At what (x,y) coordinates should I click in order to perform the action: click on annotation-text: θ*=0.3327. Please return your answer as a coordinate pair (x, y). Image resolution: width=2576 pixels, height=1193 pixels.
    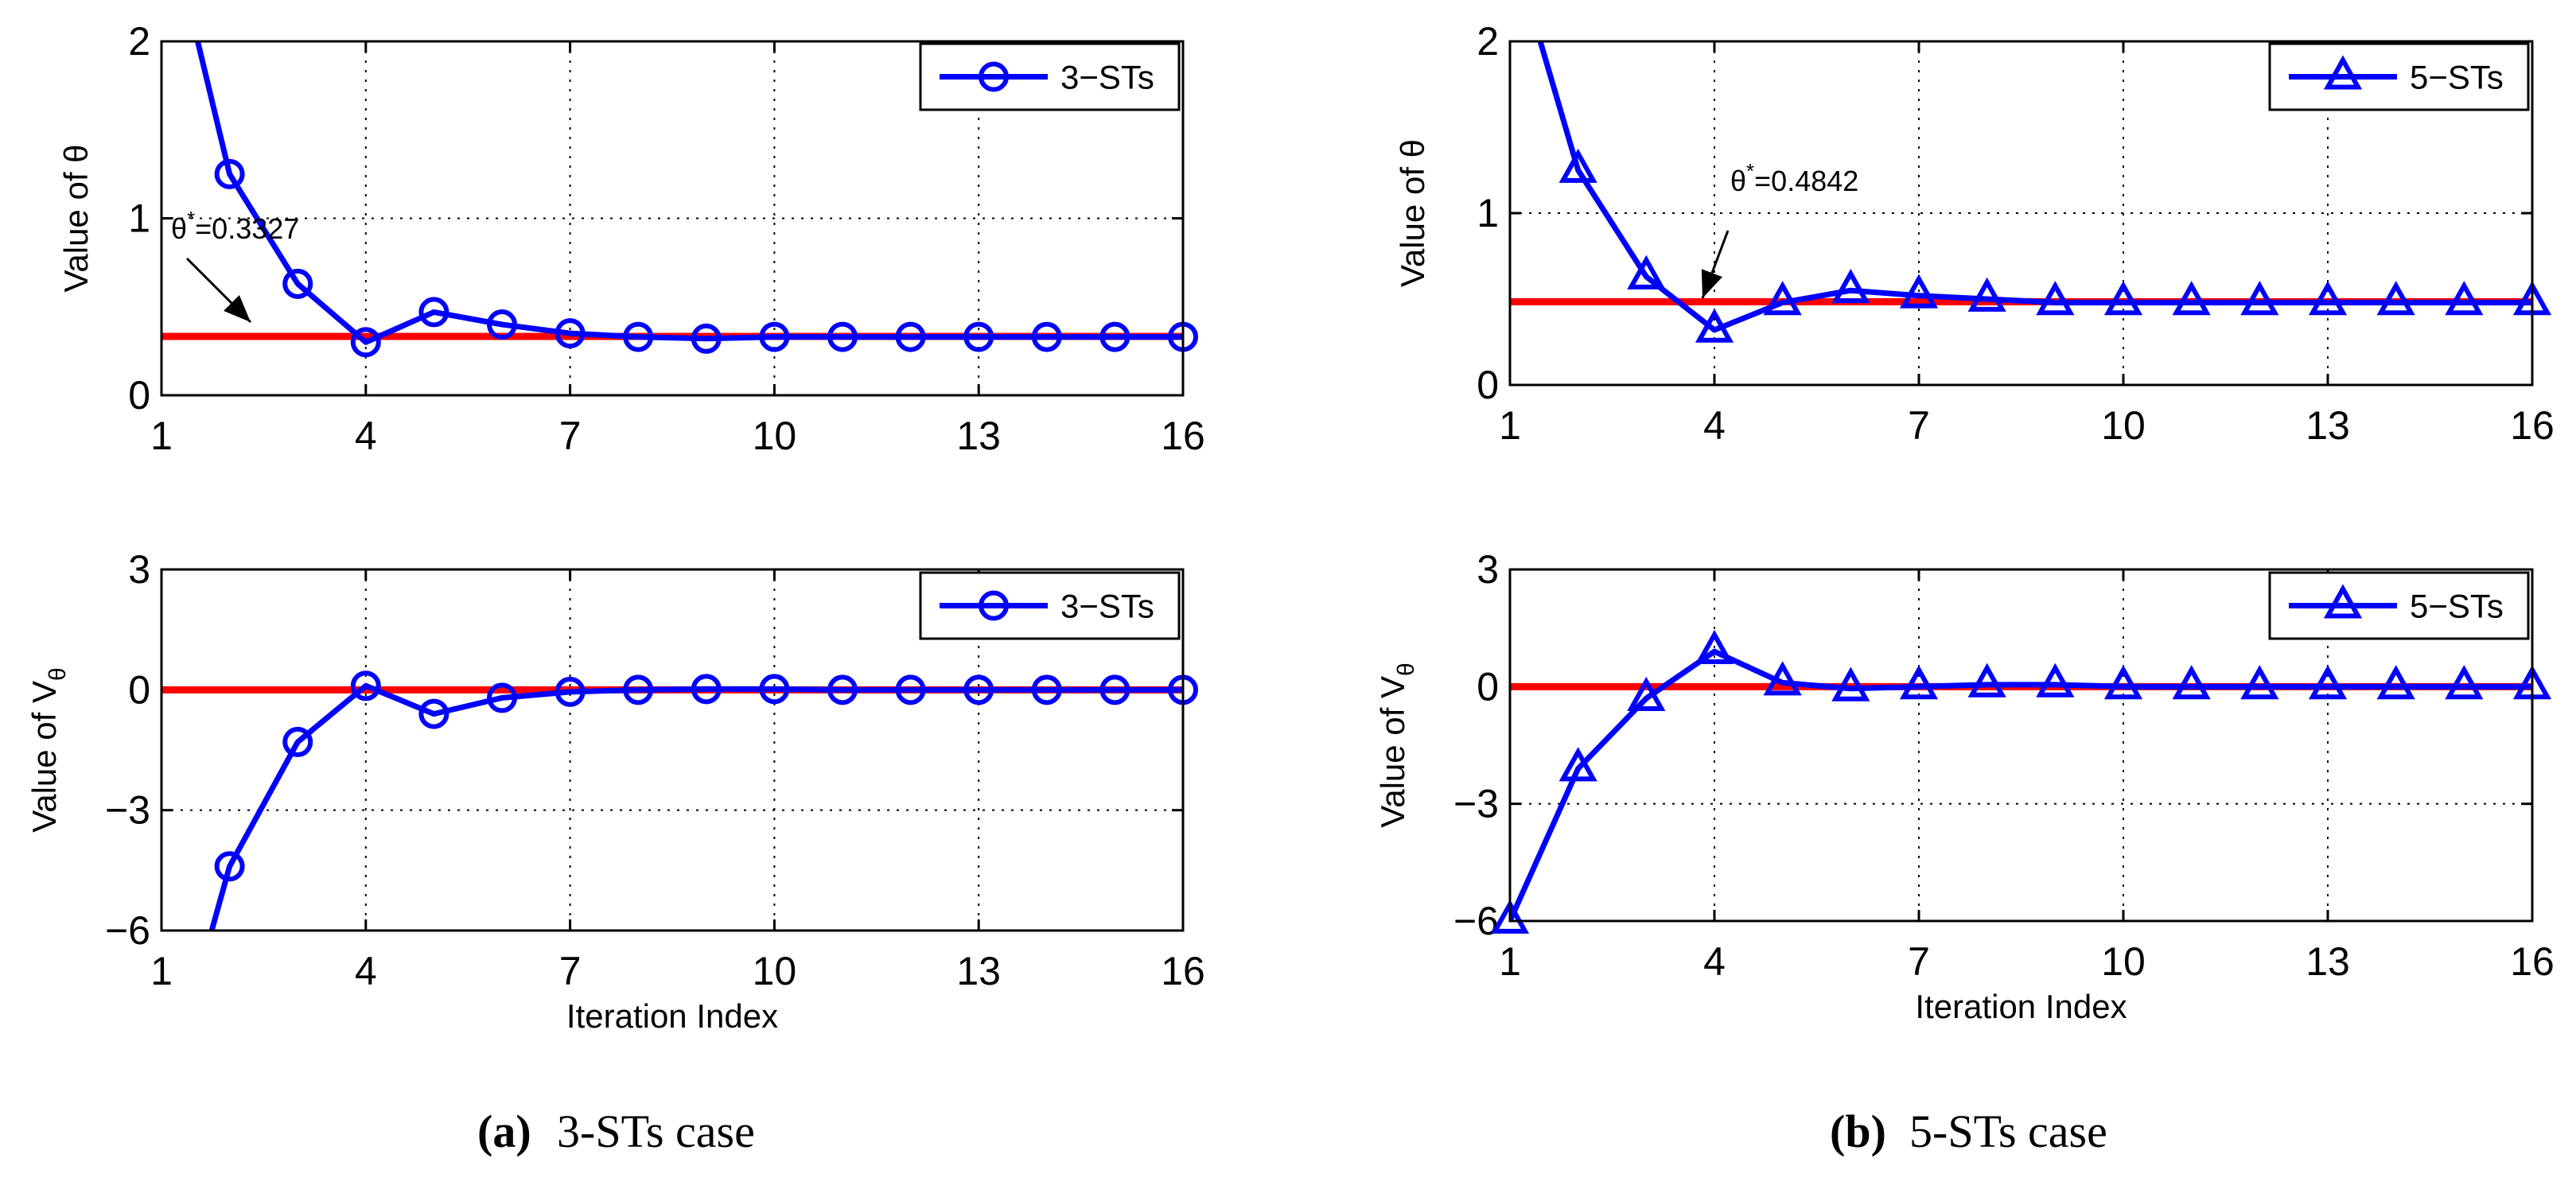
    Looking at the image, I should click on (235, 226).